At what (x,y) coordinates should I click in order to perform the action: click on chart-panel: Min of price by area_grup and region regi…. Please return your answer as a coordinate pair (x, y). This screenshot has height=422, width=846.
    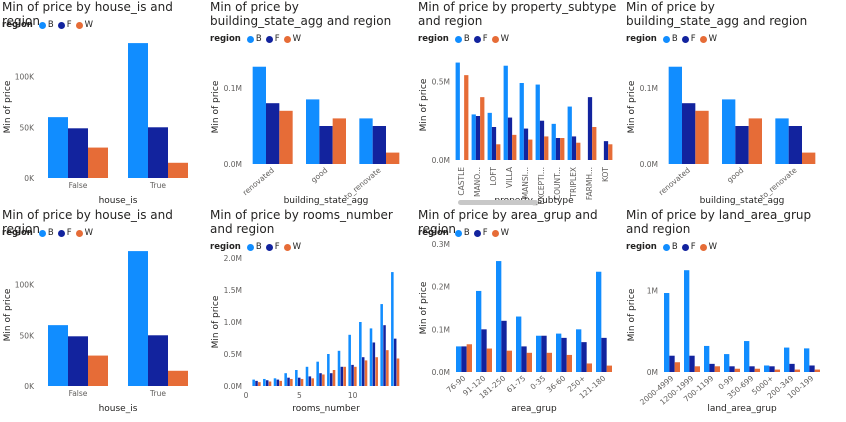
    Looking at the image, I should click on (518, 312).